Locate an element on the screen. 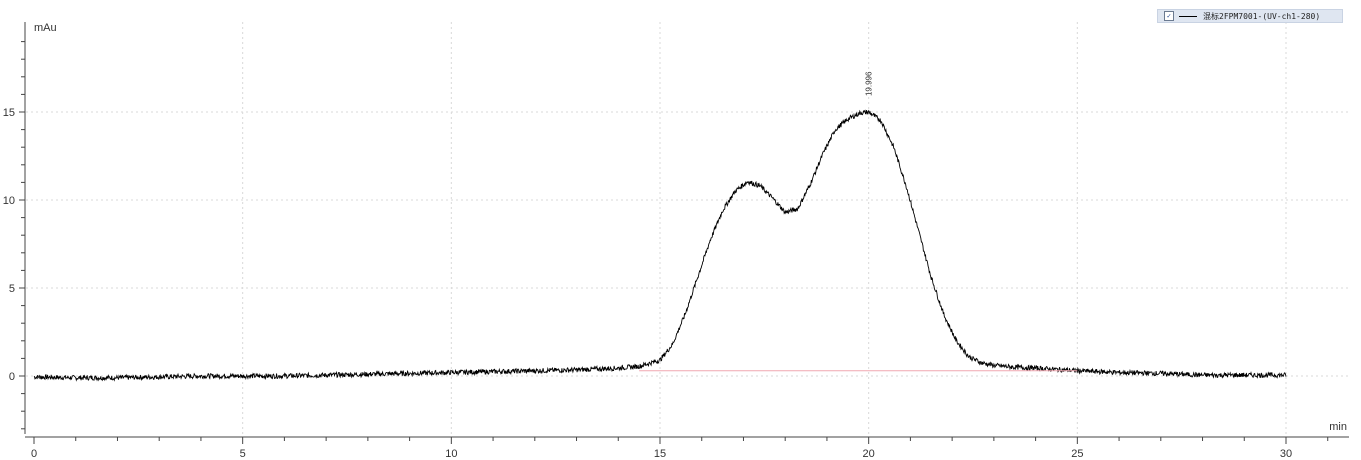 This screenshot has width=1361, height=460. peak-label: 19.996 is located at coordinates (868, 83).